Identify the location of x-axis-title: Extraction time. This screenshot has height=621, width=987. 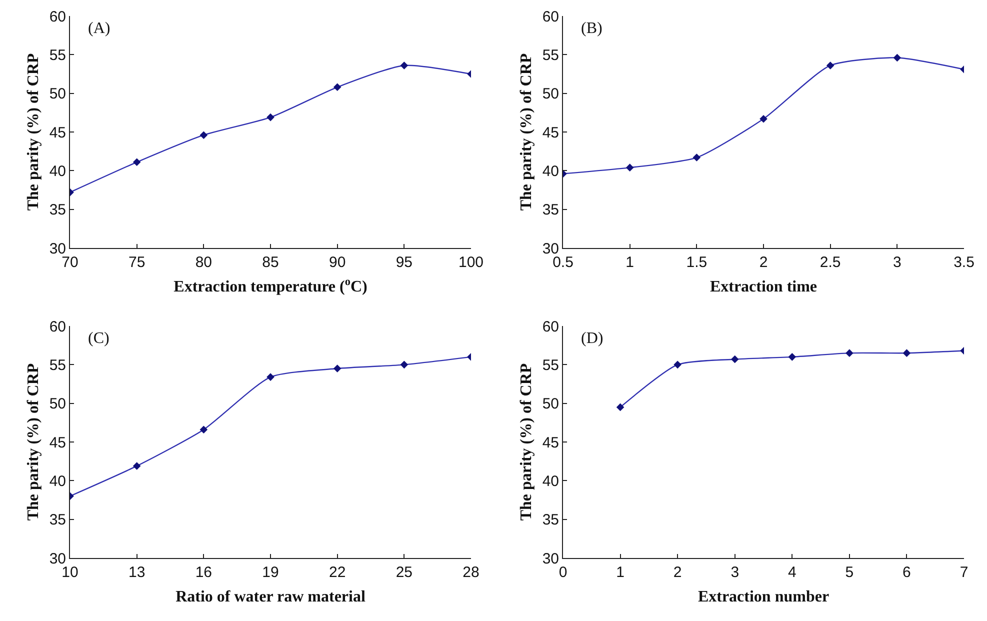
(764, 287).